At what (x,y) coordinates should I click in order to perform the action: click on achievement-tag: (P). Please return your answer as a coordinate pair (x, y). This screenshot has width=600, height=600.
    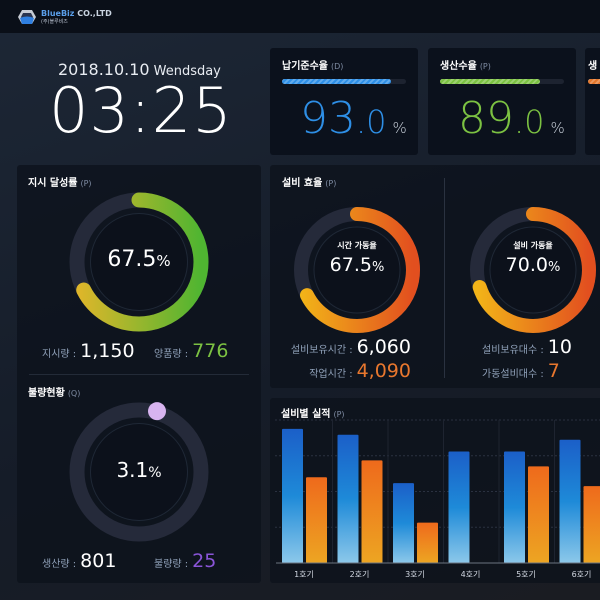
    Looking at the image, I should click on (86, 183).